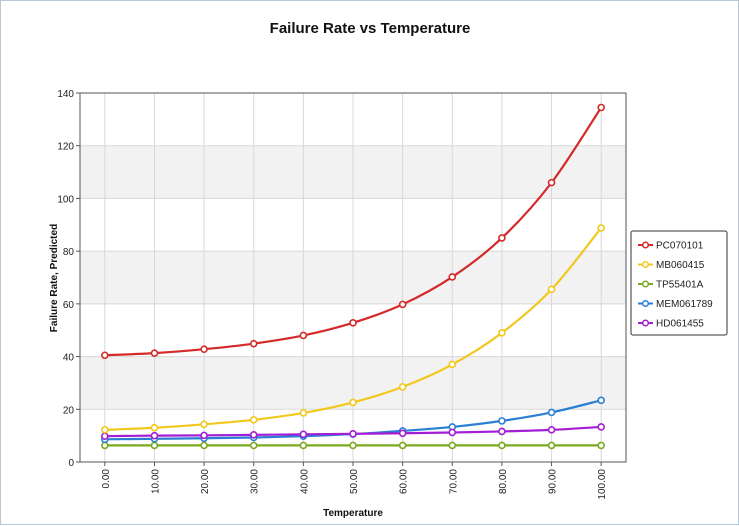  I want to click on x-tick-label: 90.00, so click(553, 481).